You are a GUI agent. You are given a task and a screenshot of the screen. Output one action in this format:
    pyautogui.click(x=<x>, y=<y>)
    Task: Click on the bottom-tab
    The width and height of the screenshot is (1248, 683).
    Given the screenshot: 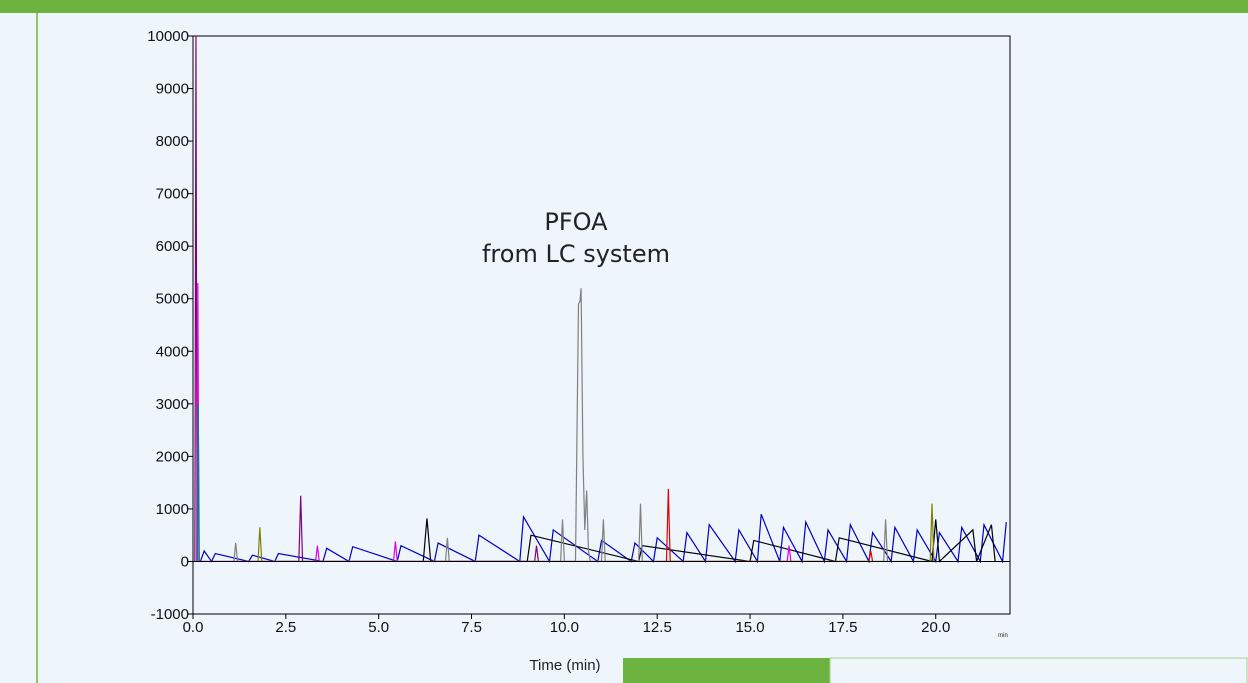 What is the action you would take?
    pyautogui.click(x=726, y=670)
    